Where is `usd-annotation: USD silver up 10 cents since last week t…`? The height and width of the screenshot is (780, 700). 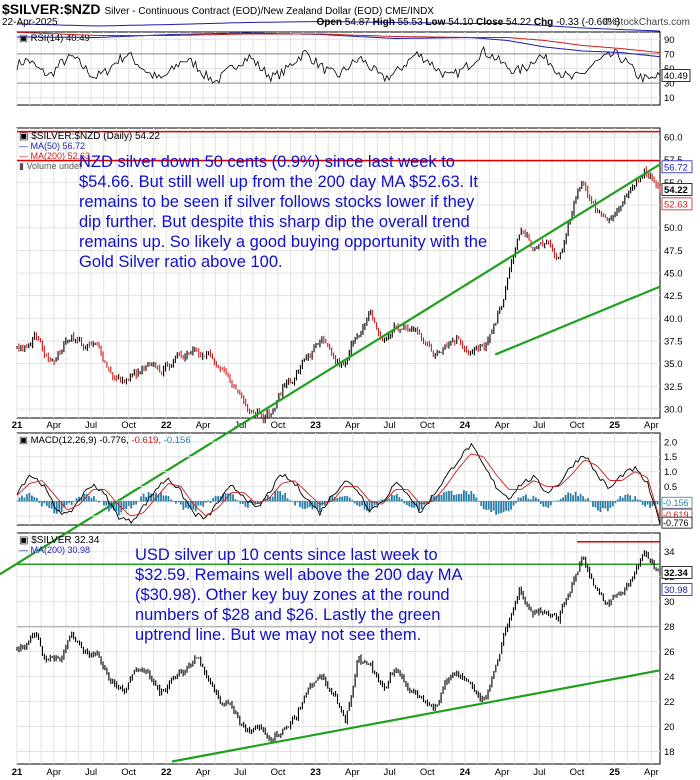 usd-annotation: USD silver up 10 cents since last week t… is located at coordinates (298, 595).